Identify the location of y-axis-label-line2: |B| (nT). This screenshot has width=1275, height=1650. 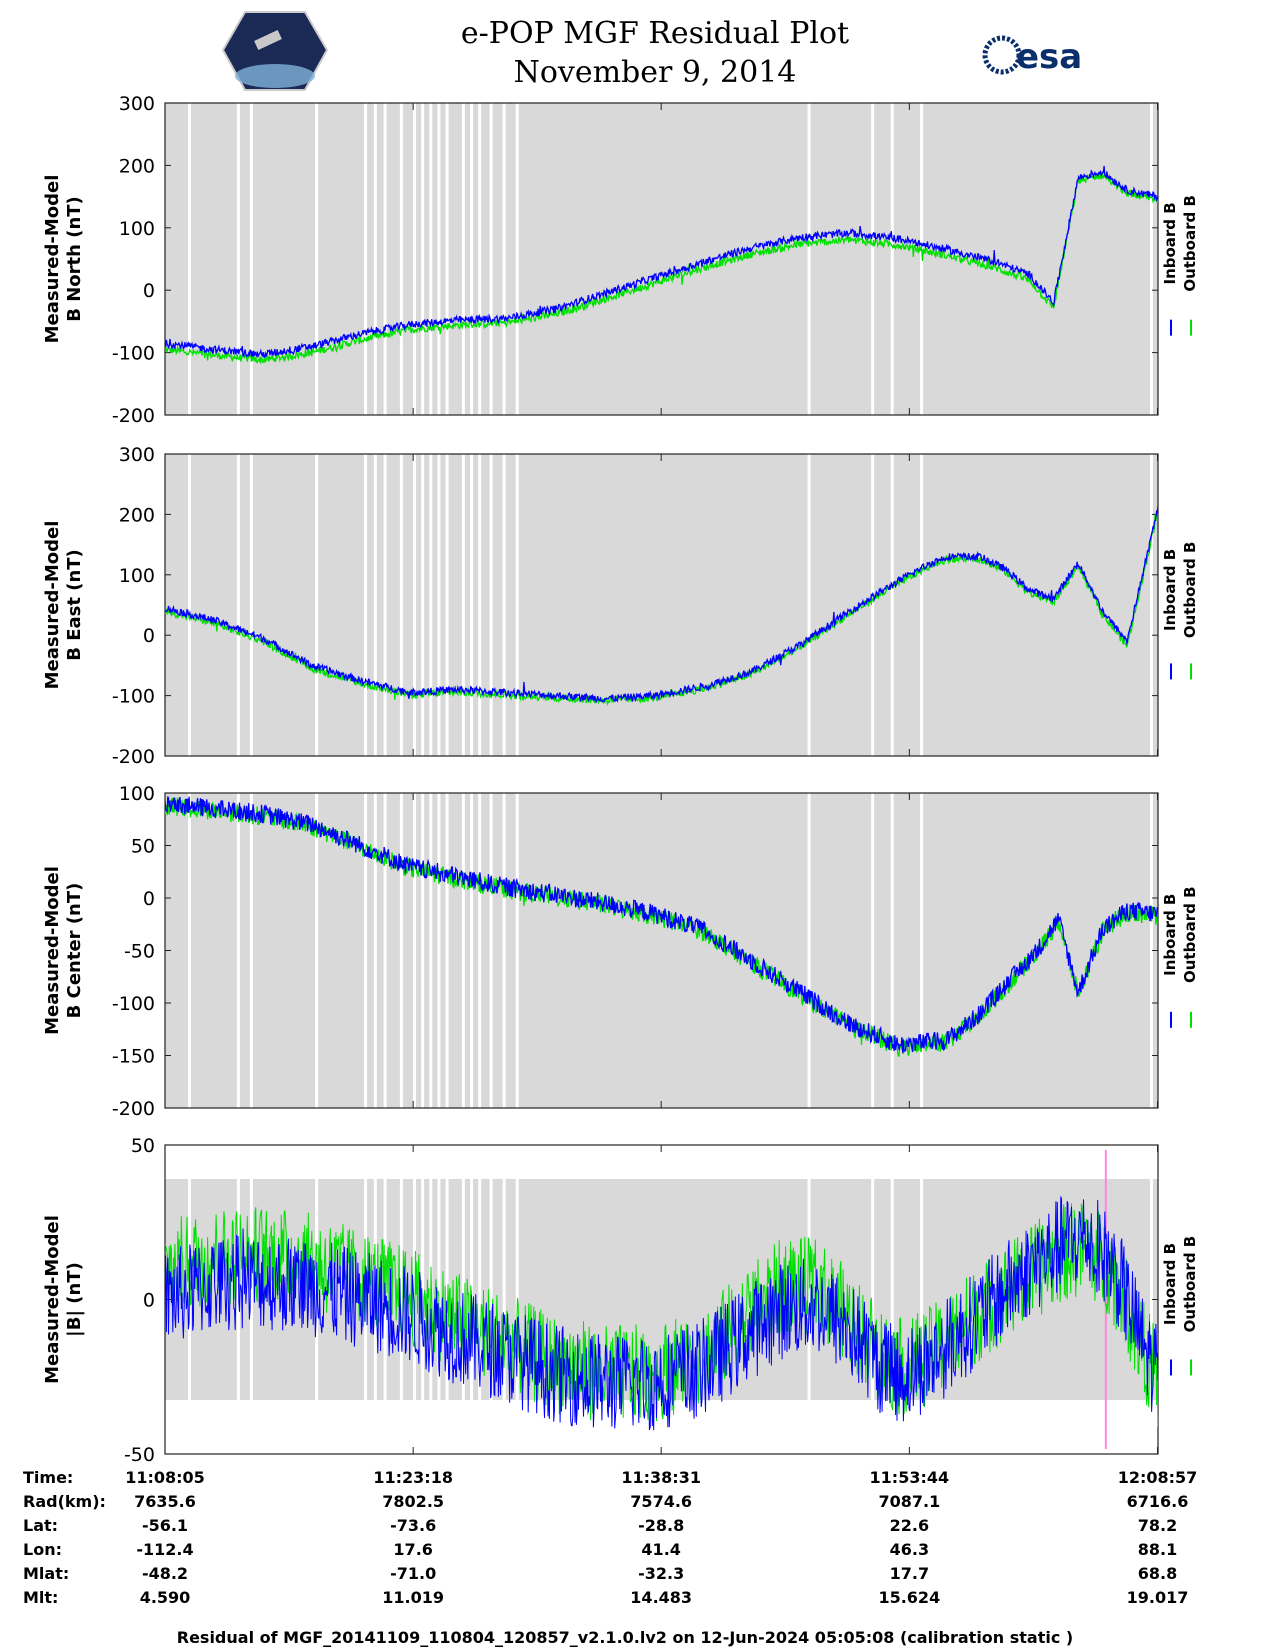
(74, 1299).